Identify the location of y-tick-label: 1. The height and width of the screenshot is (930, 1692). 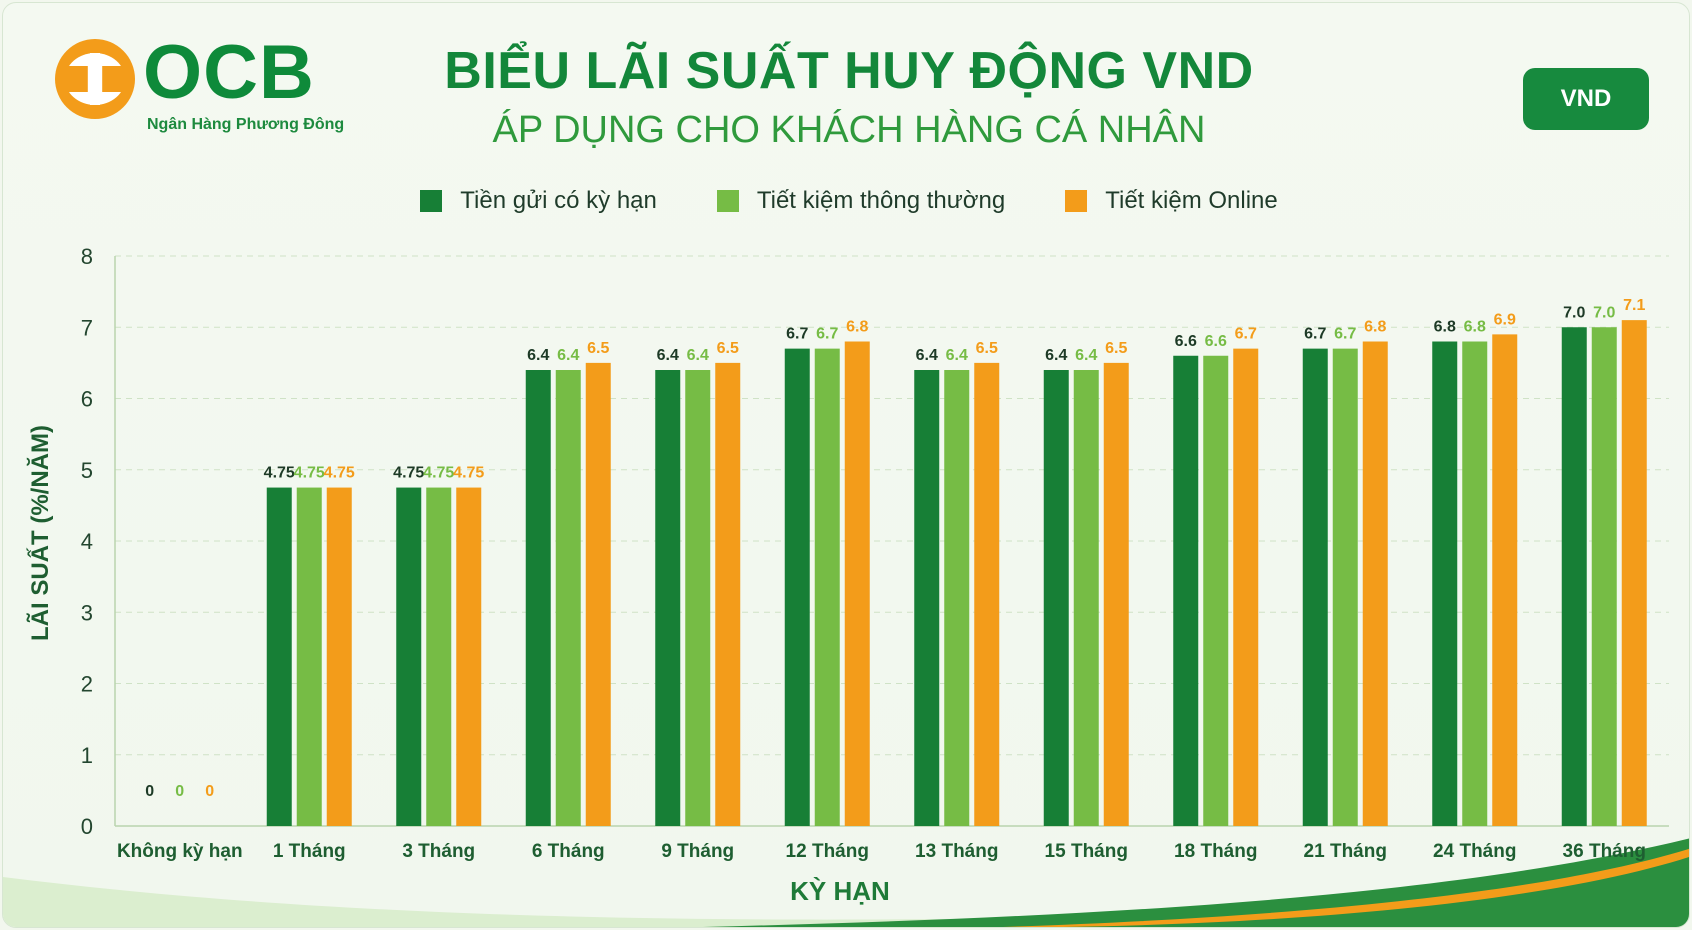
(87, 755).